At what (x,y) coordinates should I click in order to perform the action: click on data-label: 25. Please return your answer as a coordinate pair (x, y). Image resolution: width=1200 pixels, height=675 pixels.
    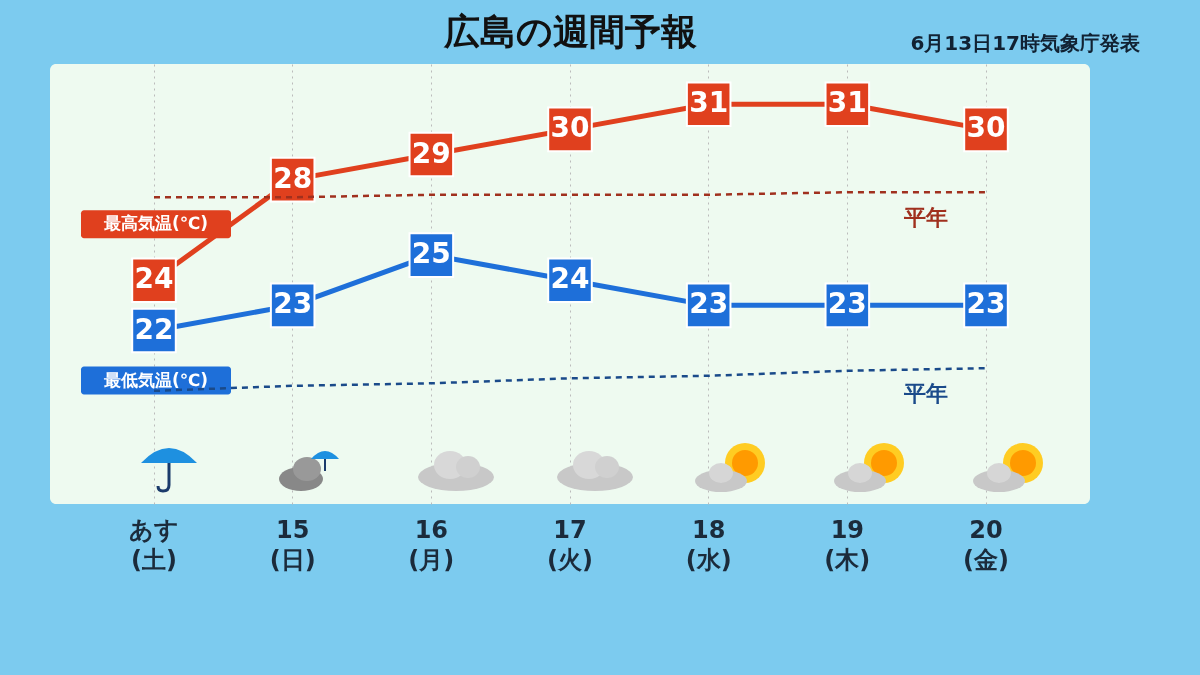
    Looking at the image, I should click on (431, 254).